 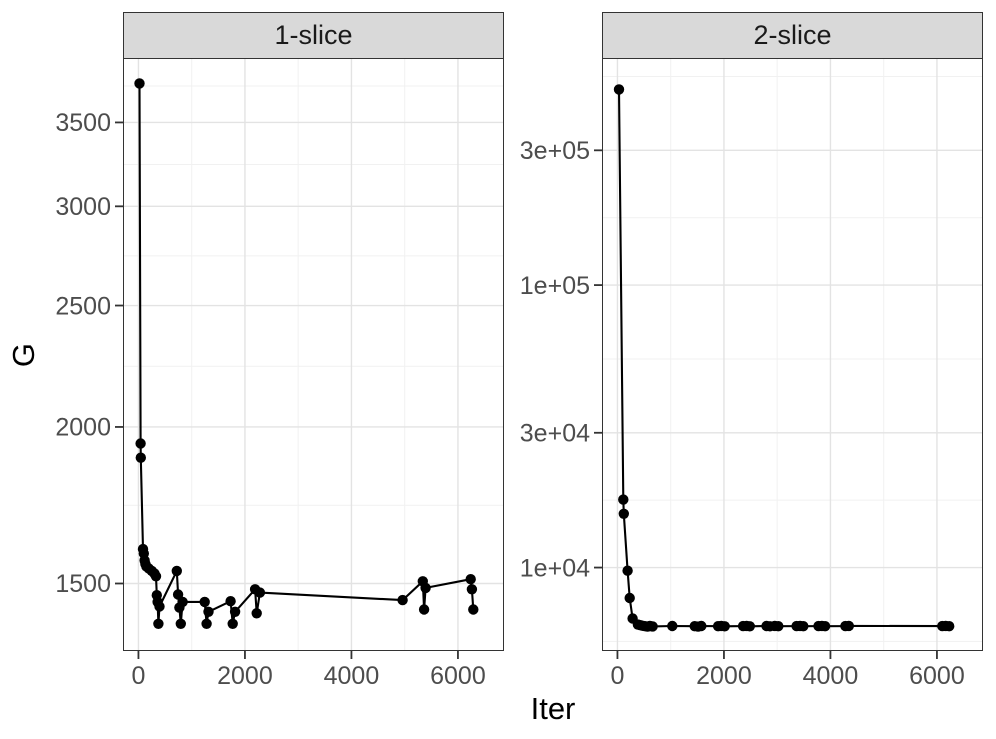 I want to click on y-tick-label: 2500, so click(x=83, y=306).